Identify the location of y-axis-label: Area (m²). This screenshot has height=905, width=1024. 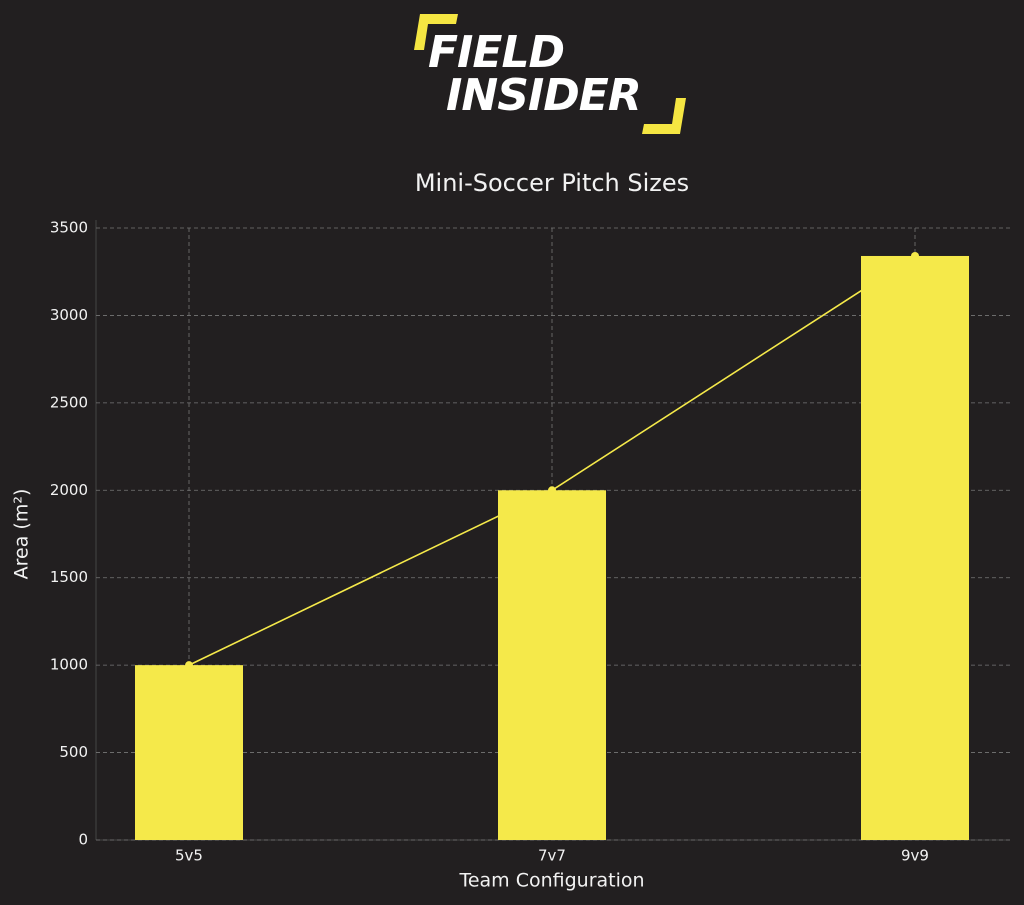
(22, 534).